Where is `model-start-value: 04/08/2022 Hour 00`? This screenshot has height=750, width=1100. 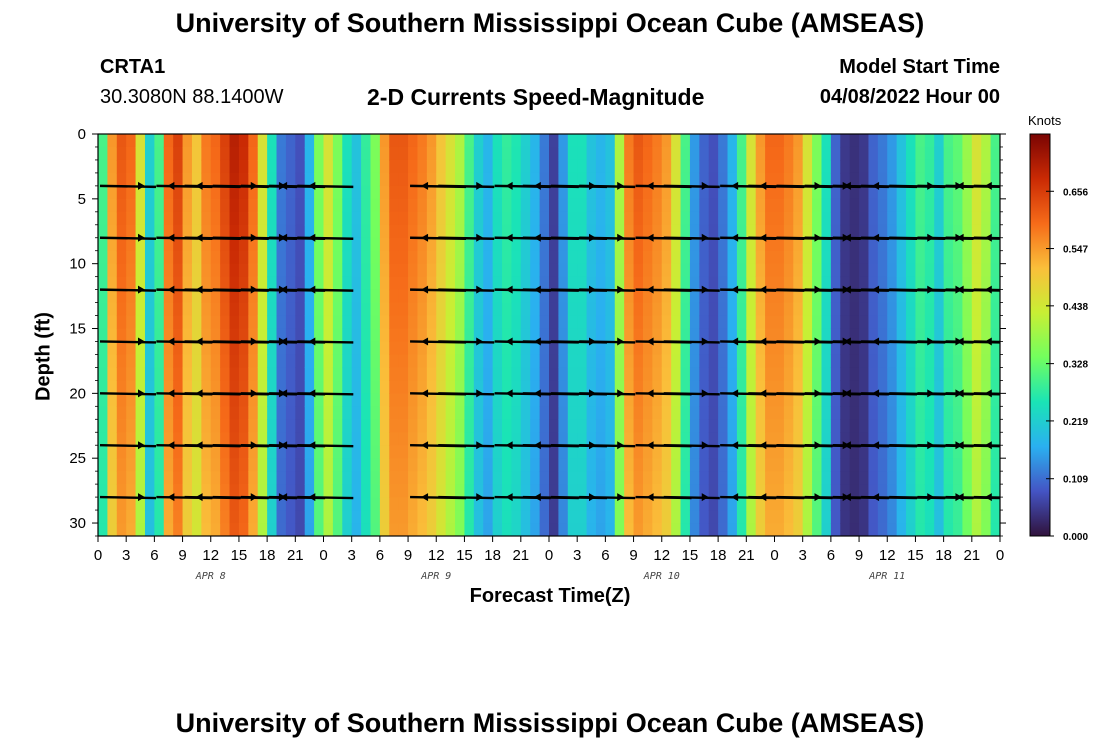 model-start-value: 04/08/2022 Hour 00 is located at coordinates (909, 97).